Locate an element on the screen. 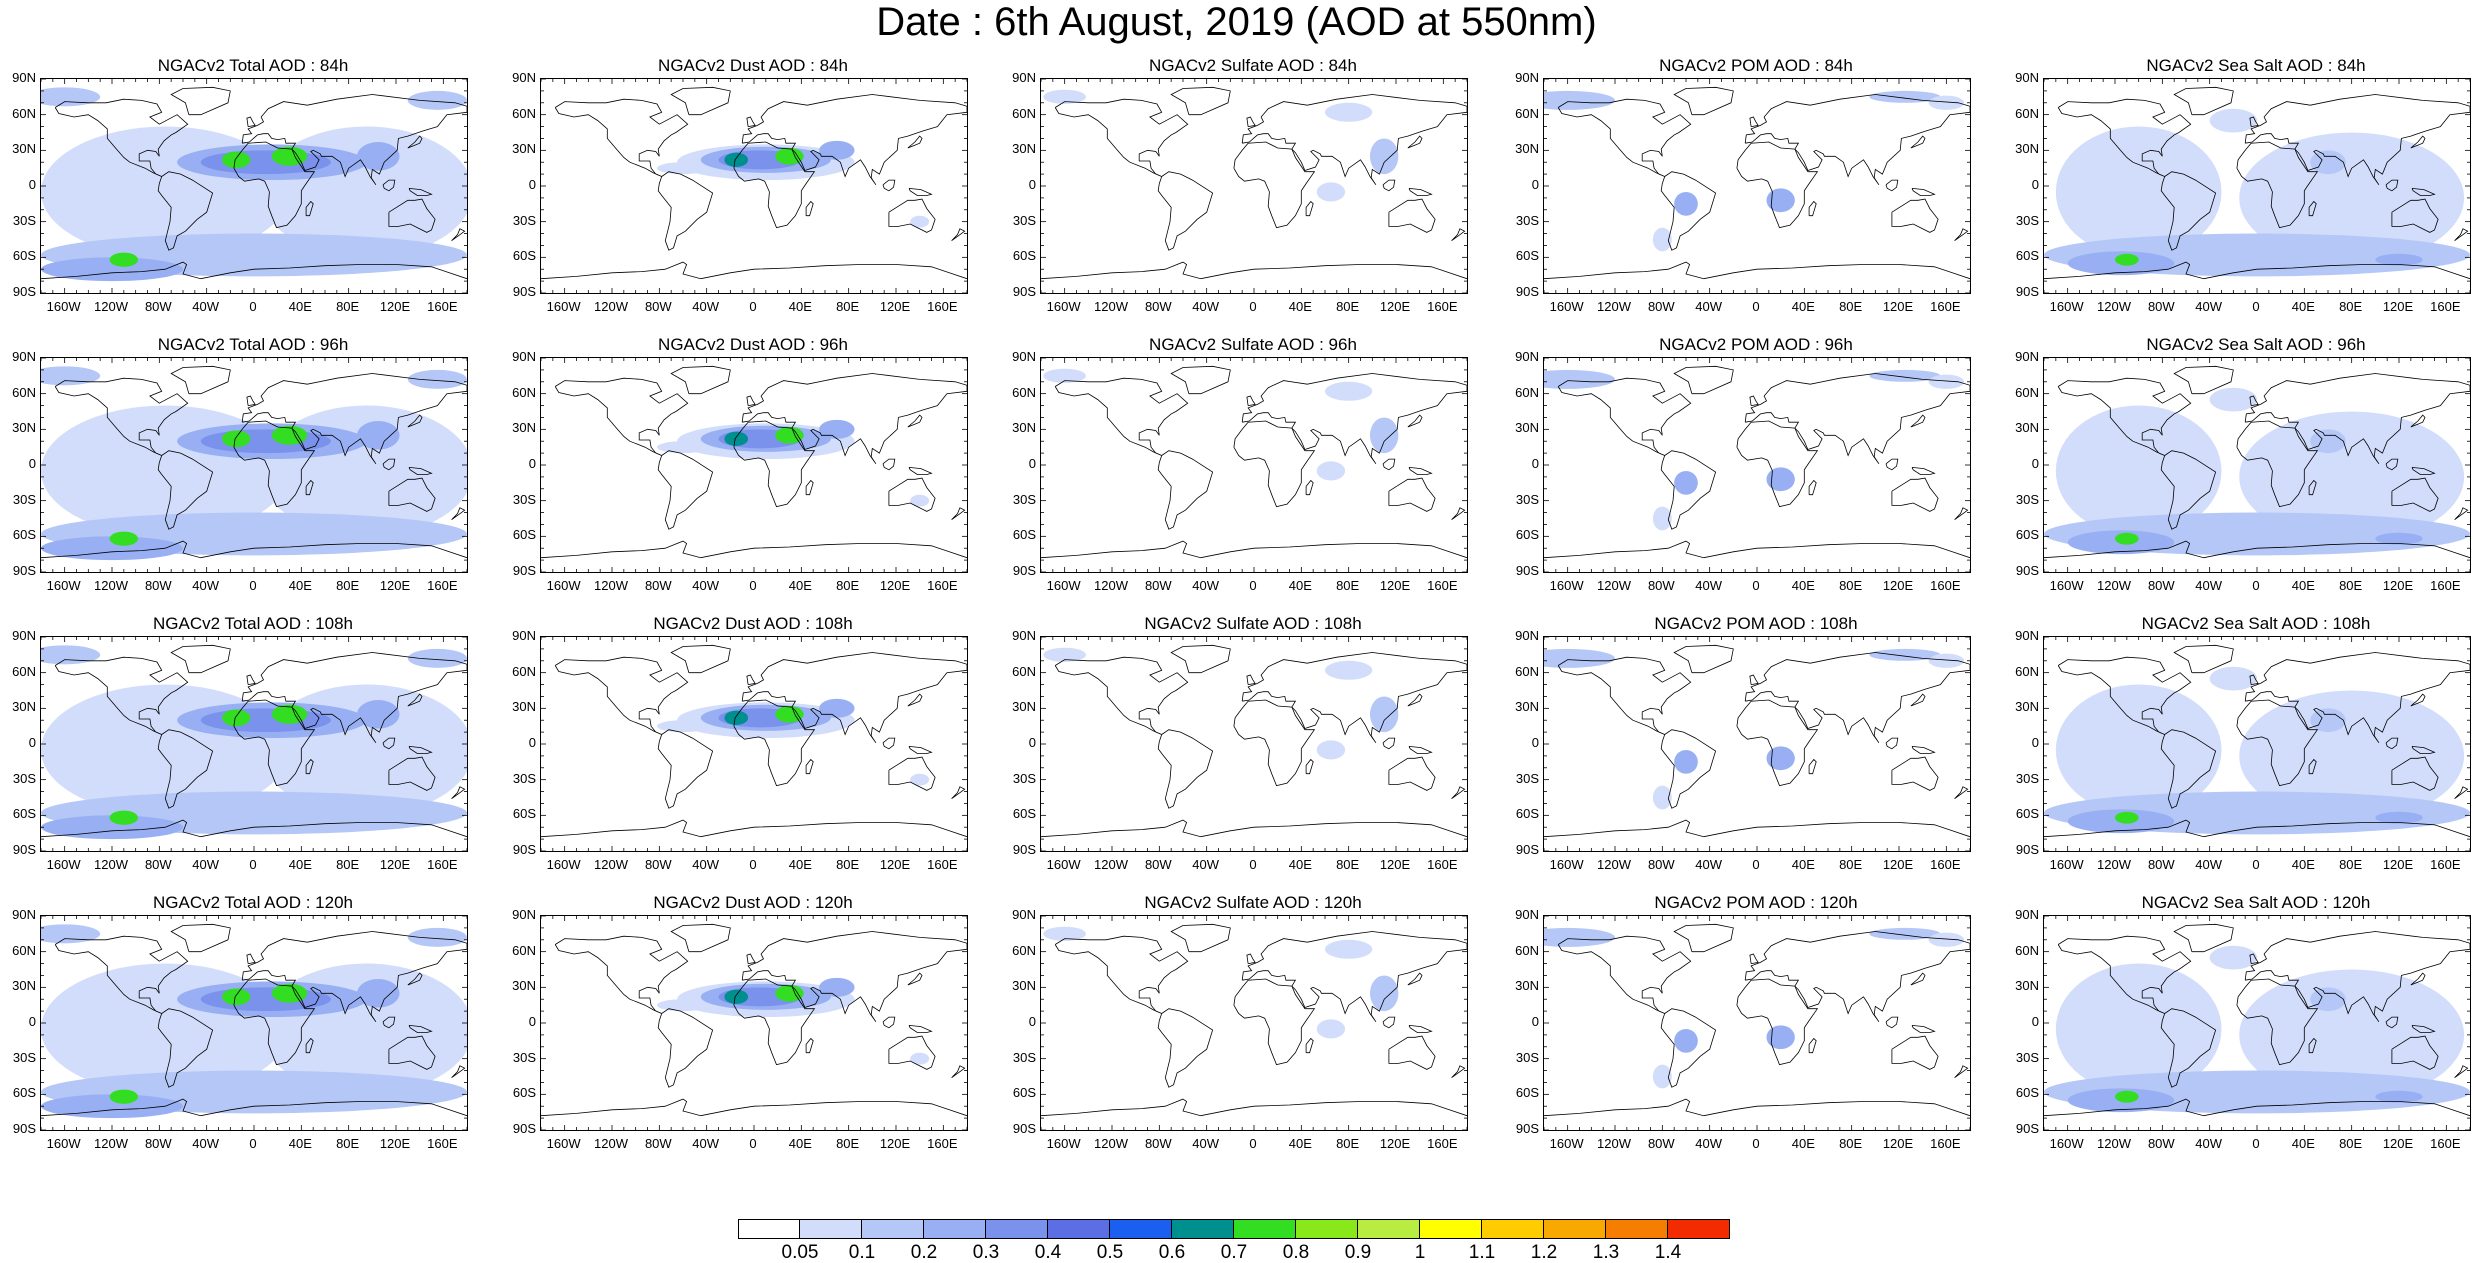 This screenshot has width=2473, height=1263. lat-tick-label: 90N is located at coordinates (1527, 77).